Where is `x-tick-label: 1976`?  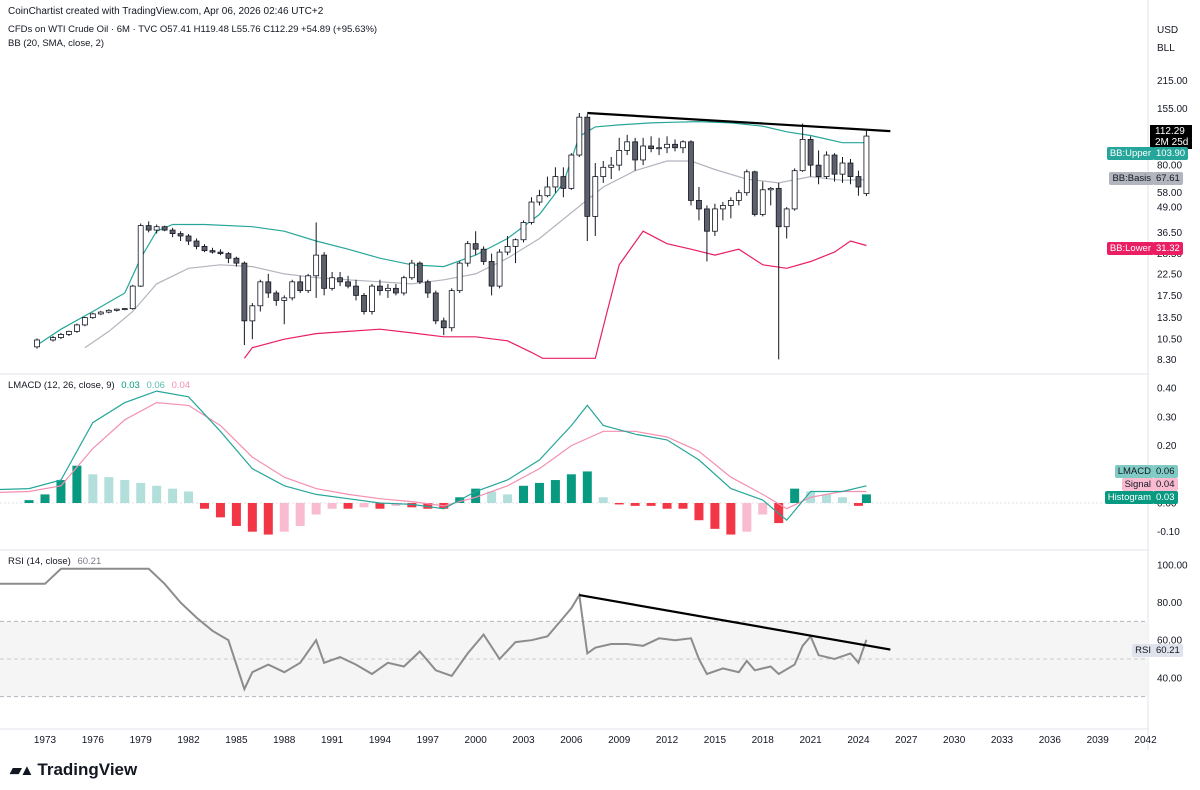
x-tick-label: 1976 is located at coordinates (93, 740).